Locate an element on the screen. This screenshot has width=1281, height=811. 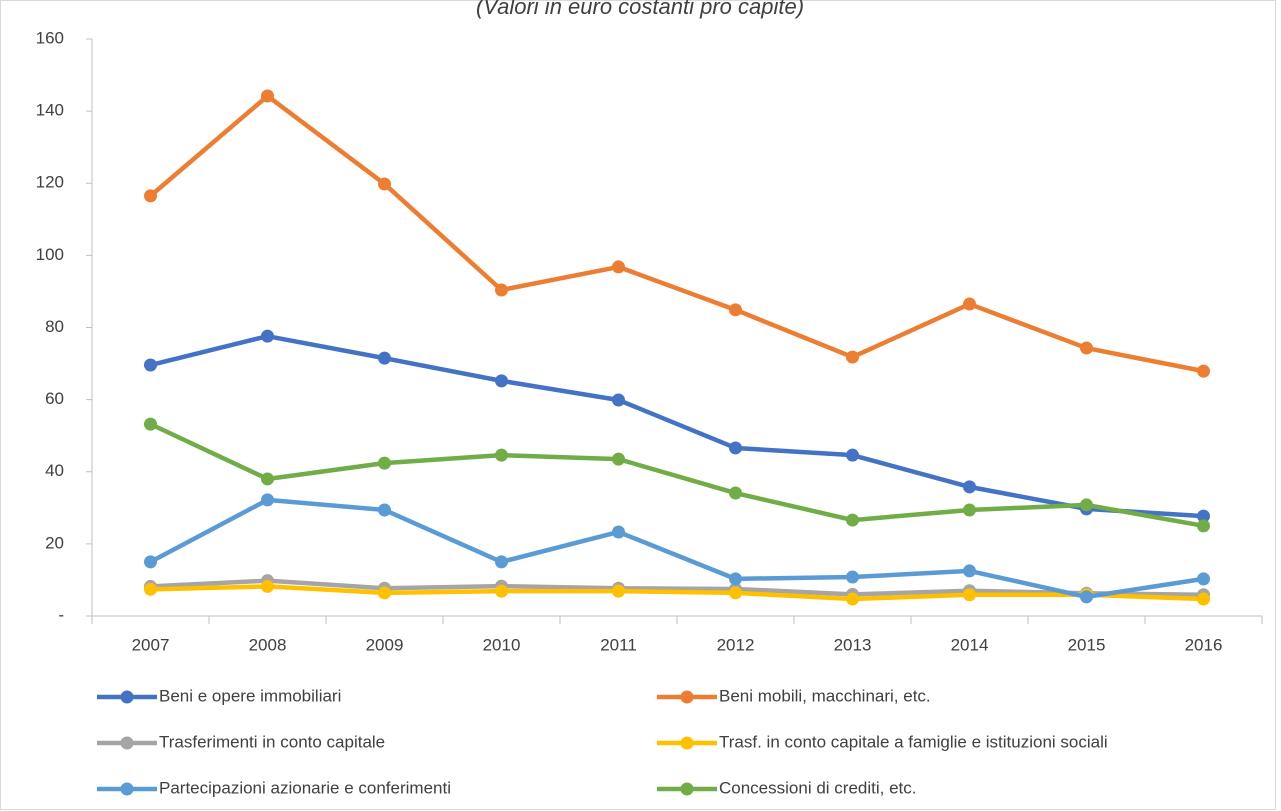
y-tick-label: 40 is located at coordinates (54, 470).